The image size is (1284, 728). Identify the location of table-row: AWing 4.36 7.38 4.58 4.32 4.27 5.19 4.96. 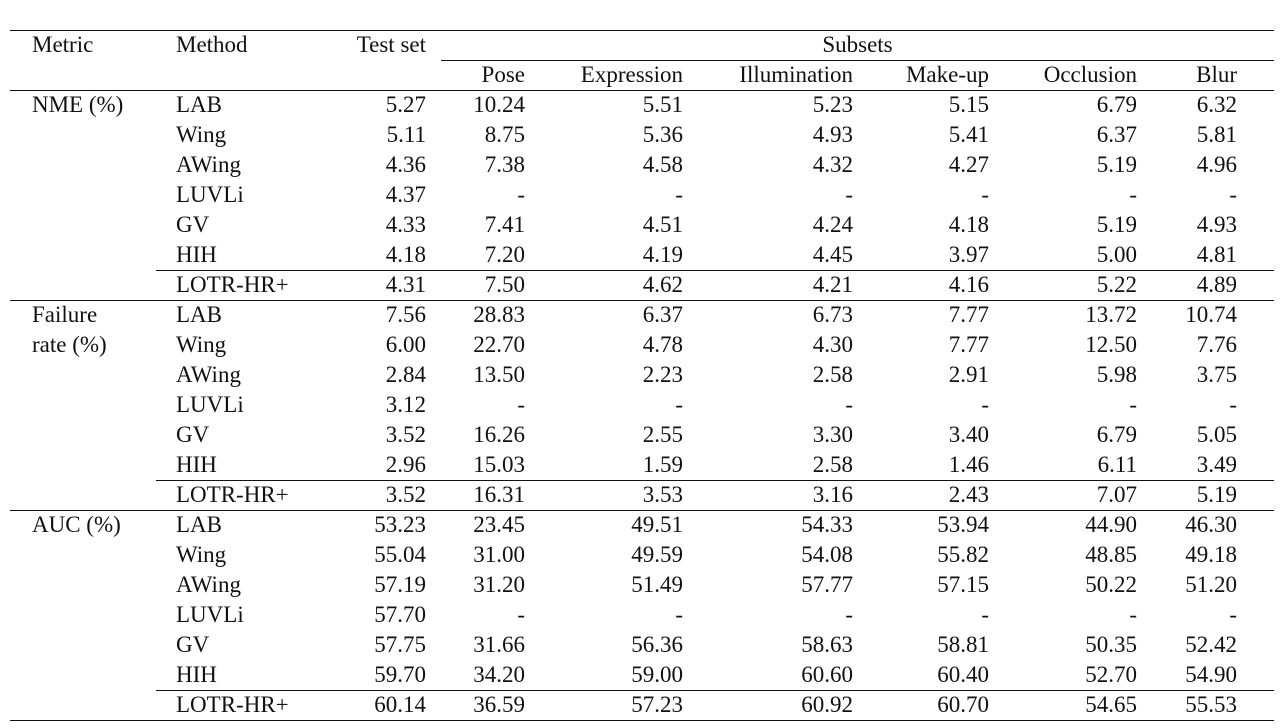
(642, 165).